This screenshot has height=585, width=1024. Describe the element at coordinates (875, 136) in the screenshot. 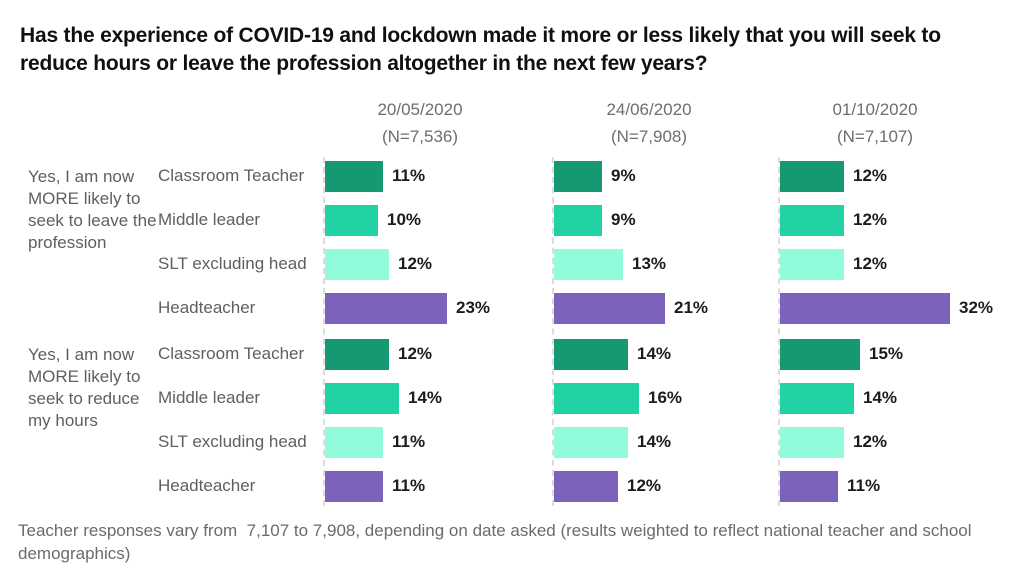

I see `column-sample-size: (N=7,107)` at that location.